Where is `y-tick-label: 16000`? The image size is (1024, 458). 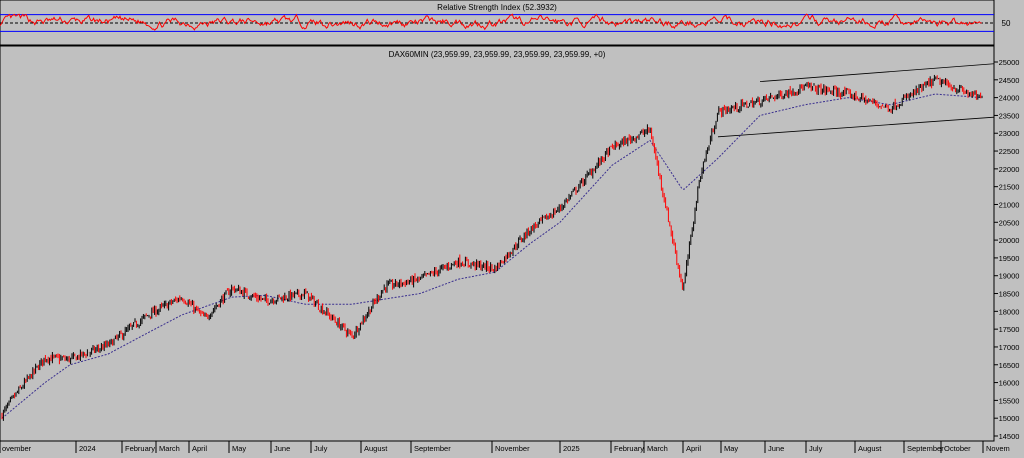
y-tick-label: 16000 is located at coordinates (1009, 383).